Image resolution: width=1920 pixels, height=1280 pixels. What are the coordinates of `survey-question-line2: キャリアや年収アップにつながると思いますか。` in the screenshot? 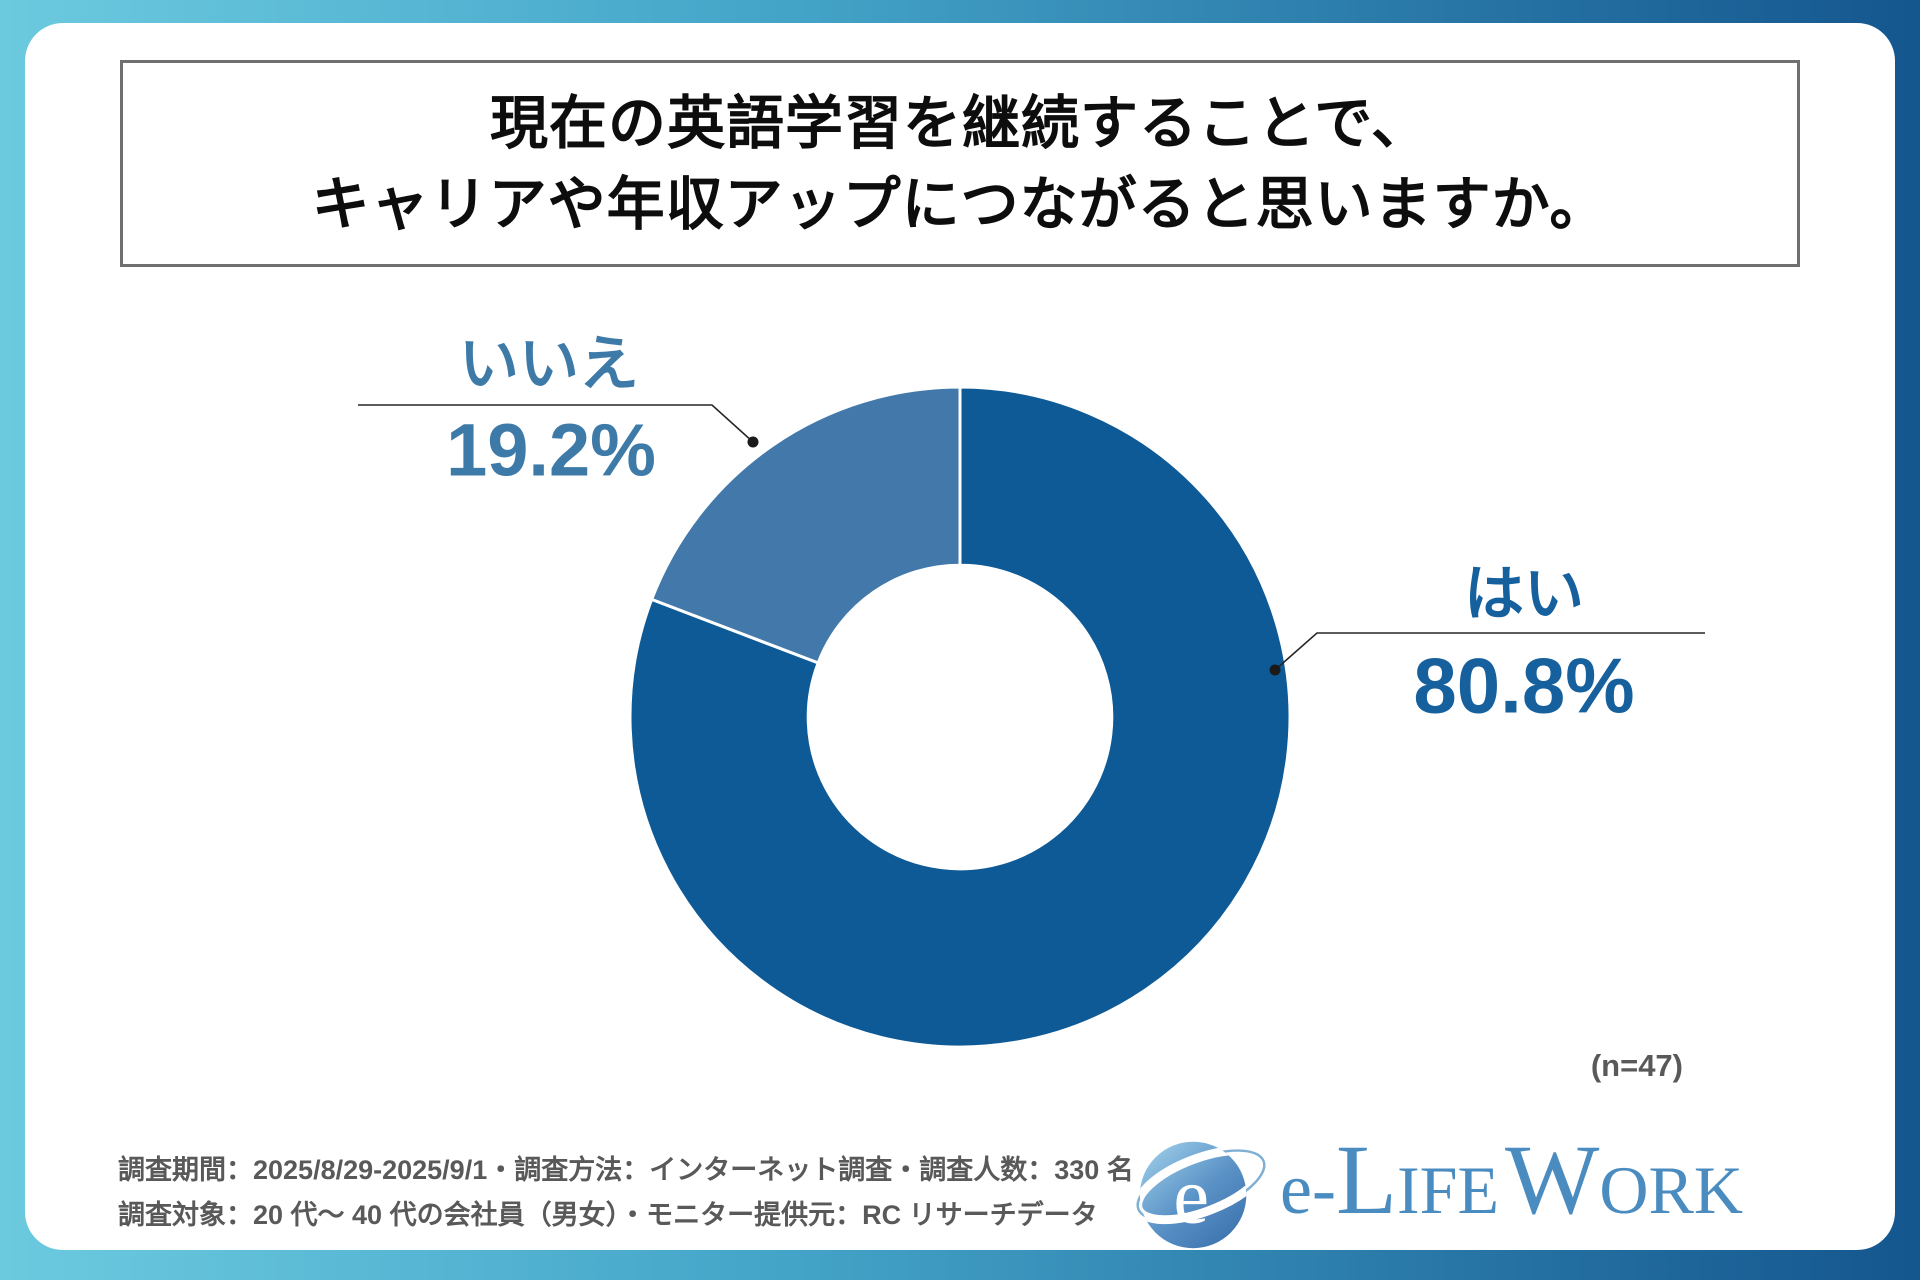 It's located at (960, 204).